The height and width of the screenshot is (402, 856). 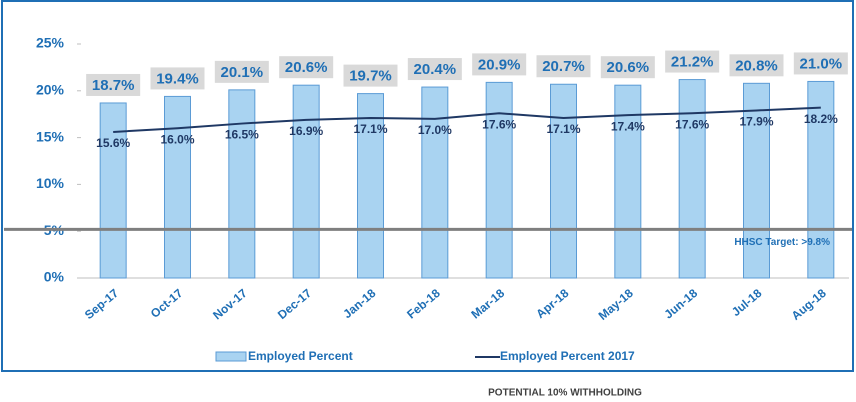 What do you see at coordinates (565, 393) in the screenshot?
I see `footer: POTENTIAL 10% WITHHOLDING` at bounding box center [565, 393].